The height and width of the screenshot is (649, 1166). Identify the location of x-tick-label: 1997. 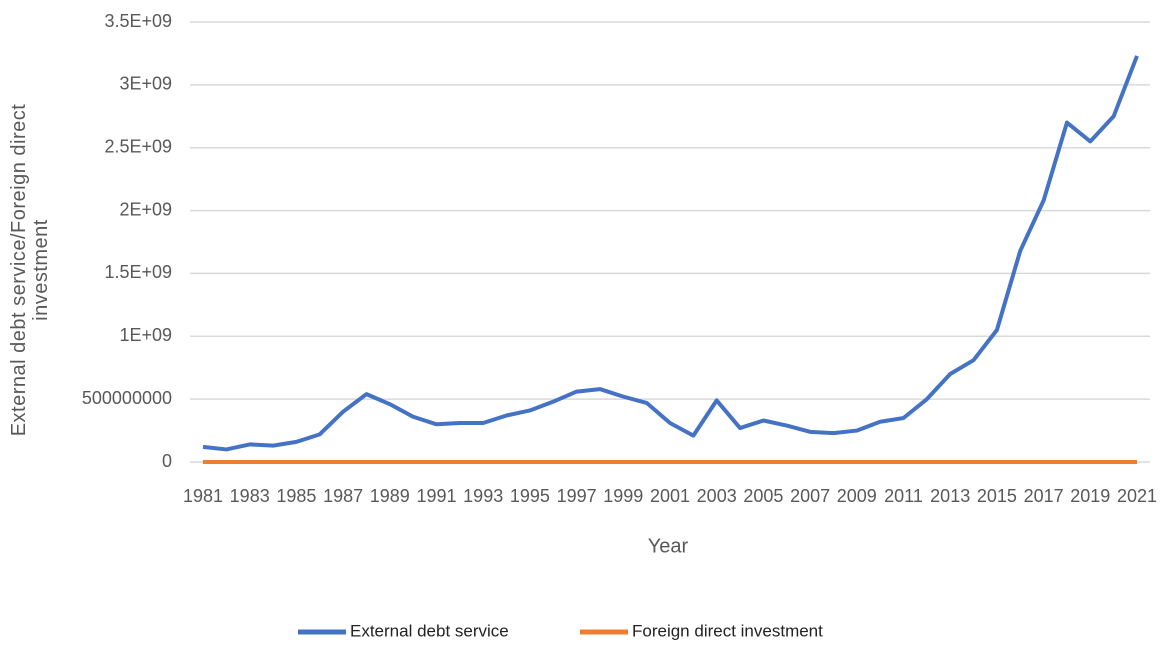
(577, 496).